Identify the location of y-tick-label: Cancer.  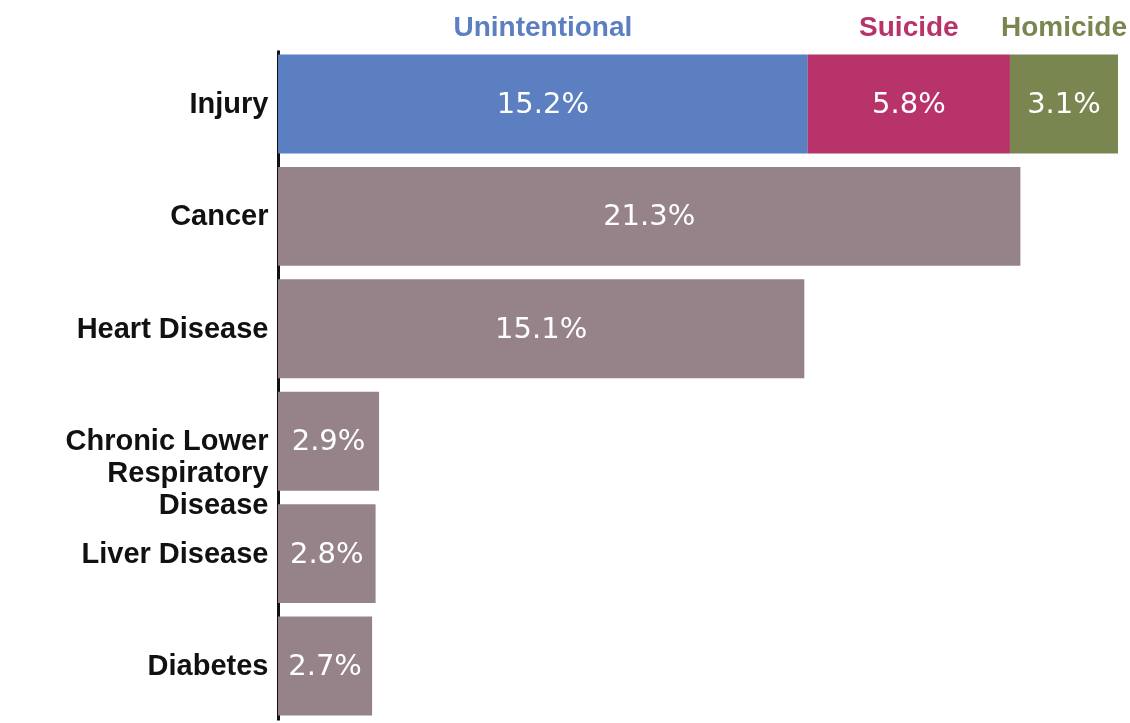
(219, 215).